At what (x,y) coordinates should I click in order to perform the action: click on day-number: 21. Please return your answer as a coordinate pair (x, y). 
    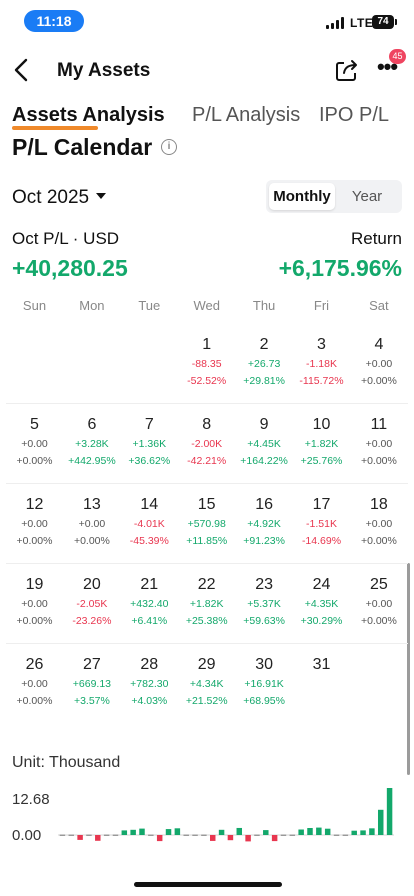
    Looking at the image, I should click on (149, 584).